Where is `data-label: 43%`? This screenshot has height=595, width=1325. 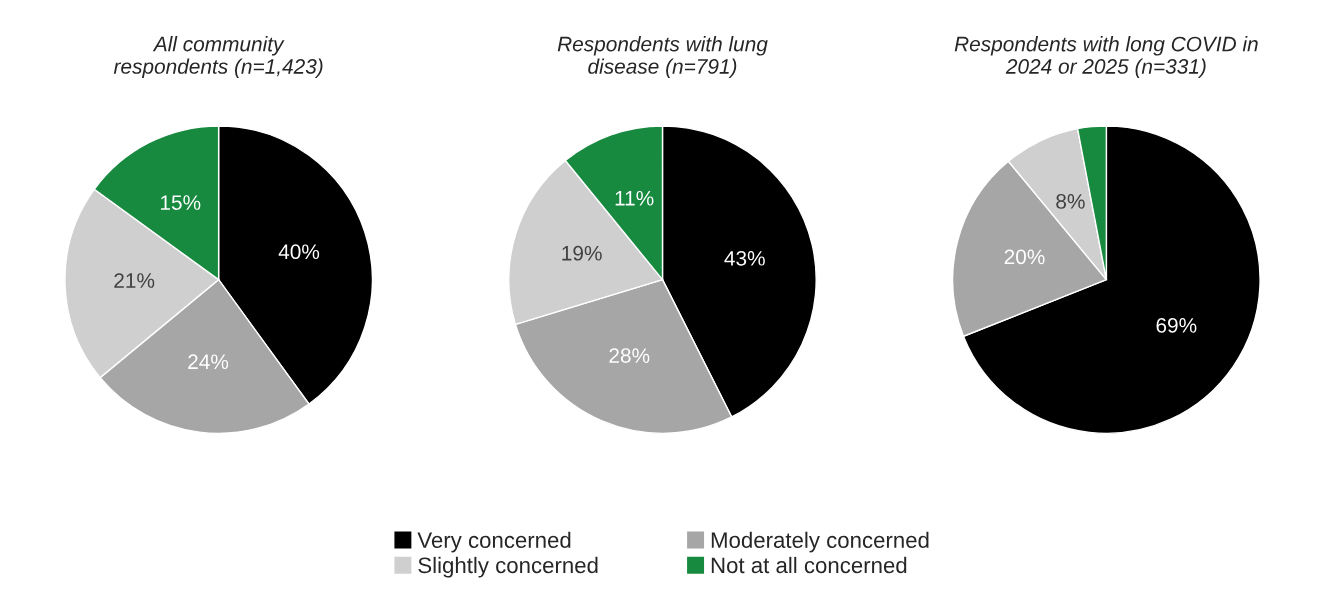
data-label: 43% is located at coordinates (744, 258).